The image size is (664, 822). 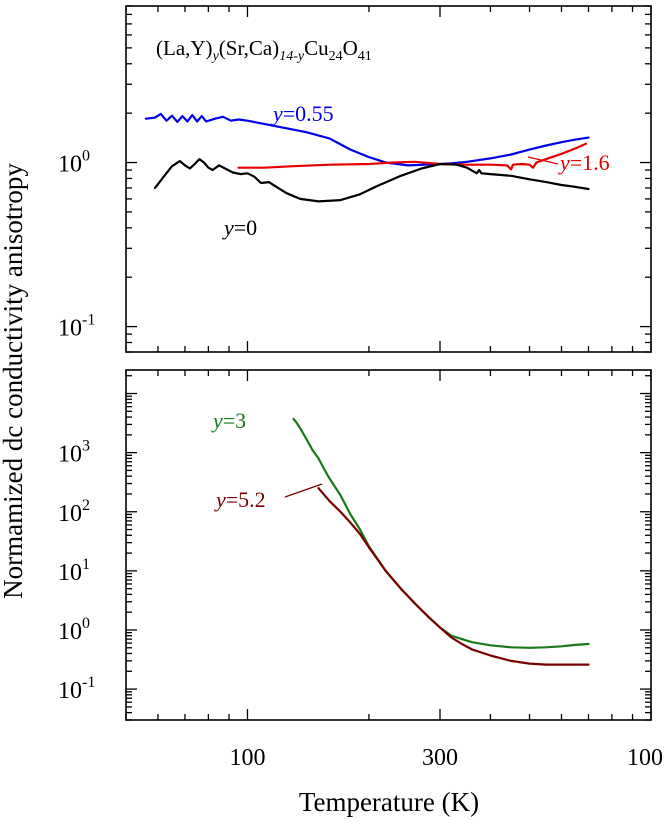 I want to click on series-line-y52, so click(x=453, y=576).